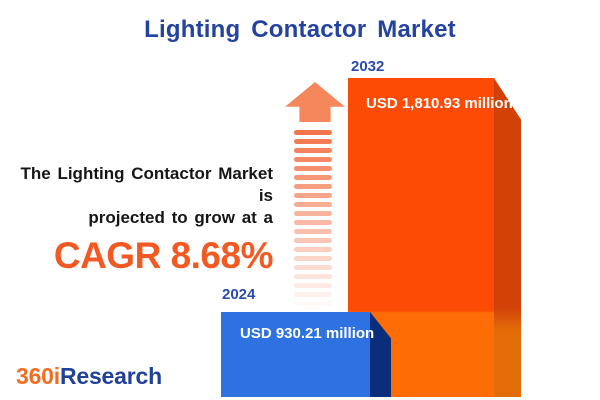 The height and width of the screenshot is (400, 600). Describe the element at coordinates (307, 333) in the screenshot. I see `bar-2024-value-label: USD 930.21 million` at that location.